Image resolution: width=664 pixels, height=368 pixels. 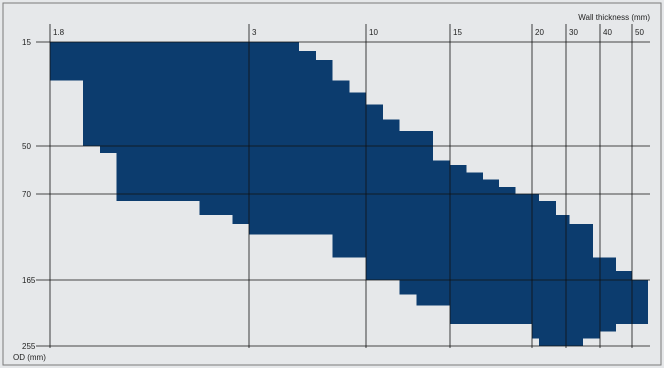 What do you see at coordinates (26, 146) in the screenshot?
I see `y-tick-label-1: 50` at bounding box center [26, 146].